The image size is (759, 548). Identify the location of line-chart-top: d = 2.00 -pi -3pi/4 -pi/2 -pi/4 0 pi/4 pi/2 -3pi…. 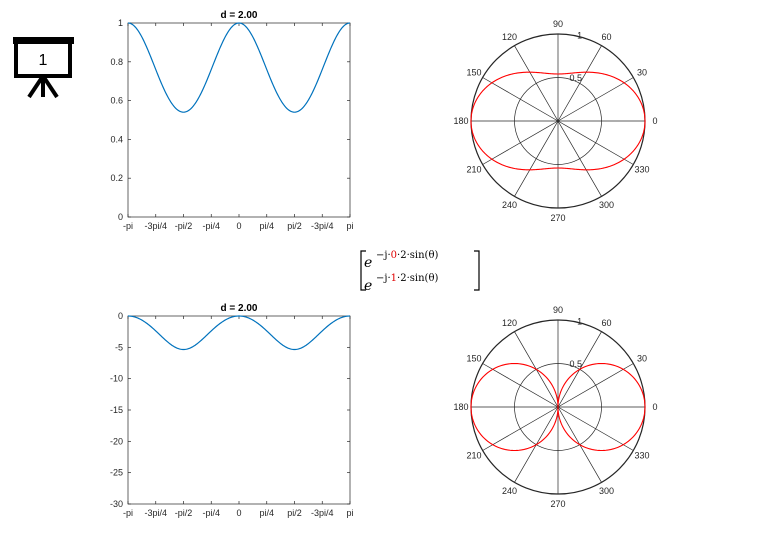
(231, 120).